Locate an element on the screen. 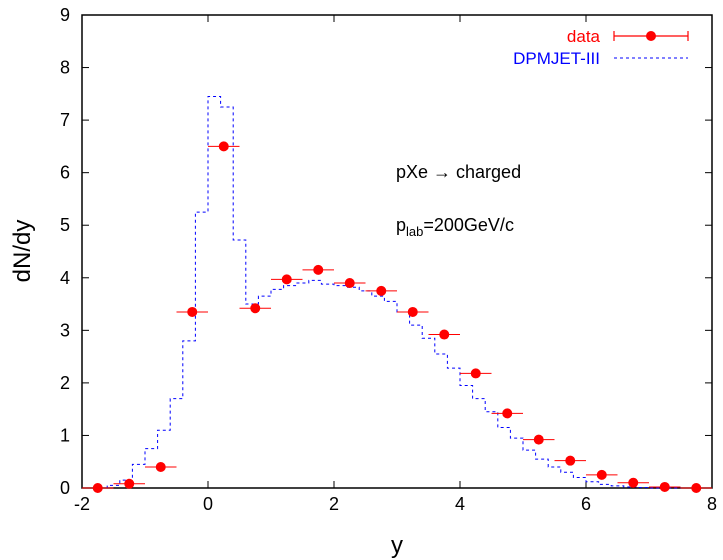  legend-marker-data is located at coordinates (651, 36).